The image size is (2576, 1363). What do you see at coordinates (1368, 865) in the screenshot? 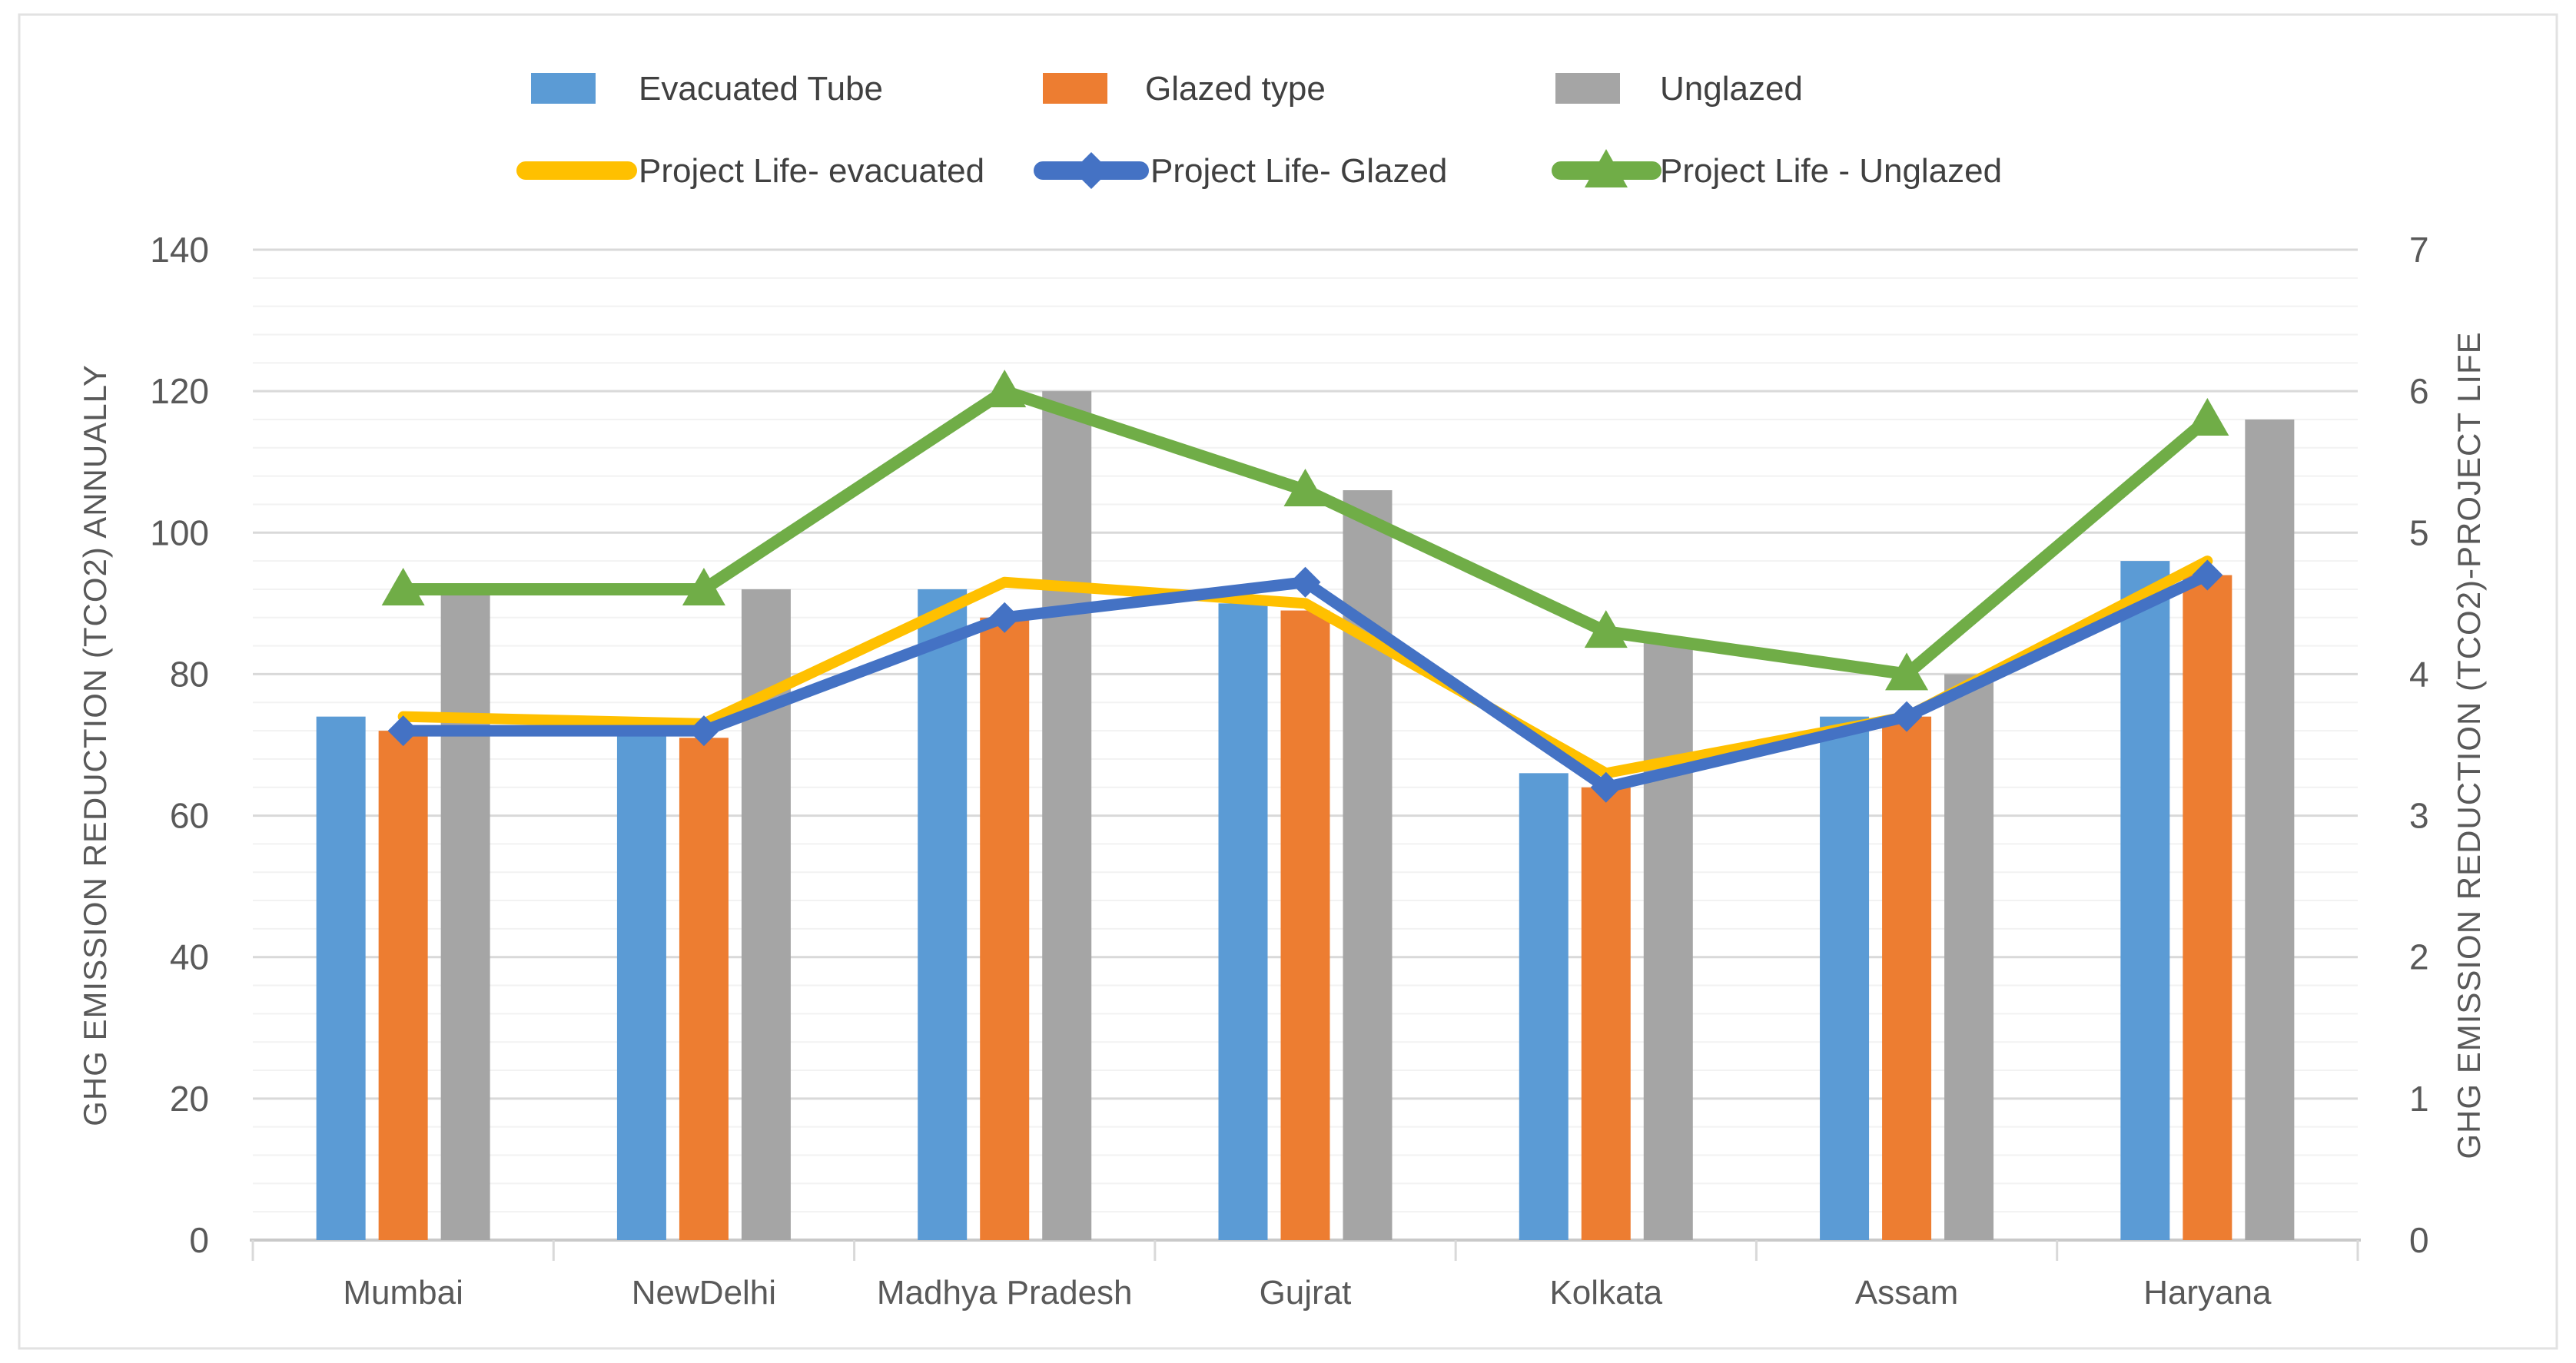
I see `bar-unglazed-gujrat` at bounding box center [1368, 865].